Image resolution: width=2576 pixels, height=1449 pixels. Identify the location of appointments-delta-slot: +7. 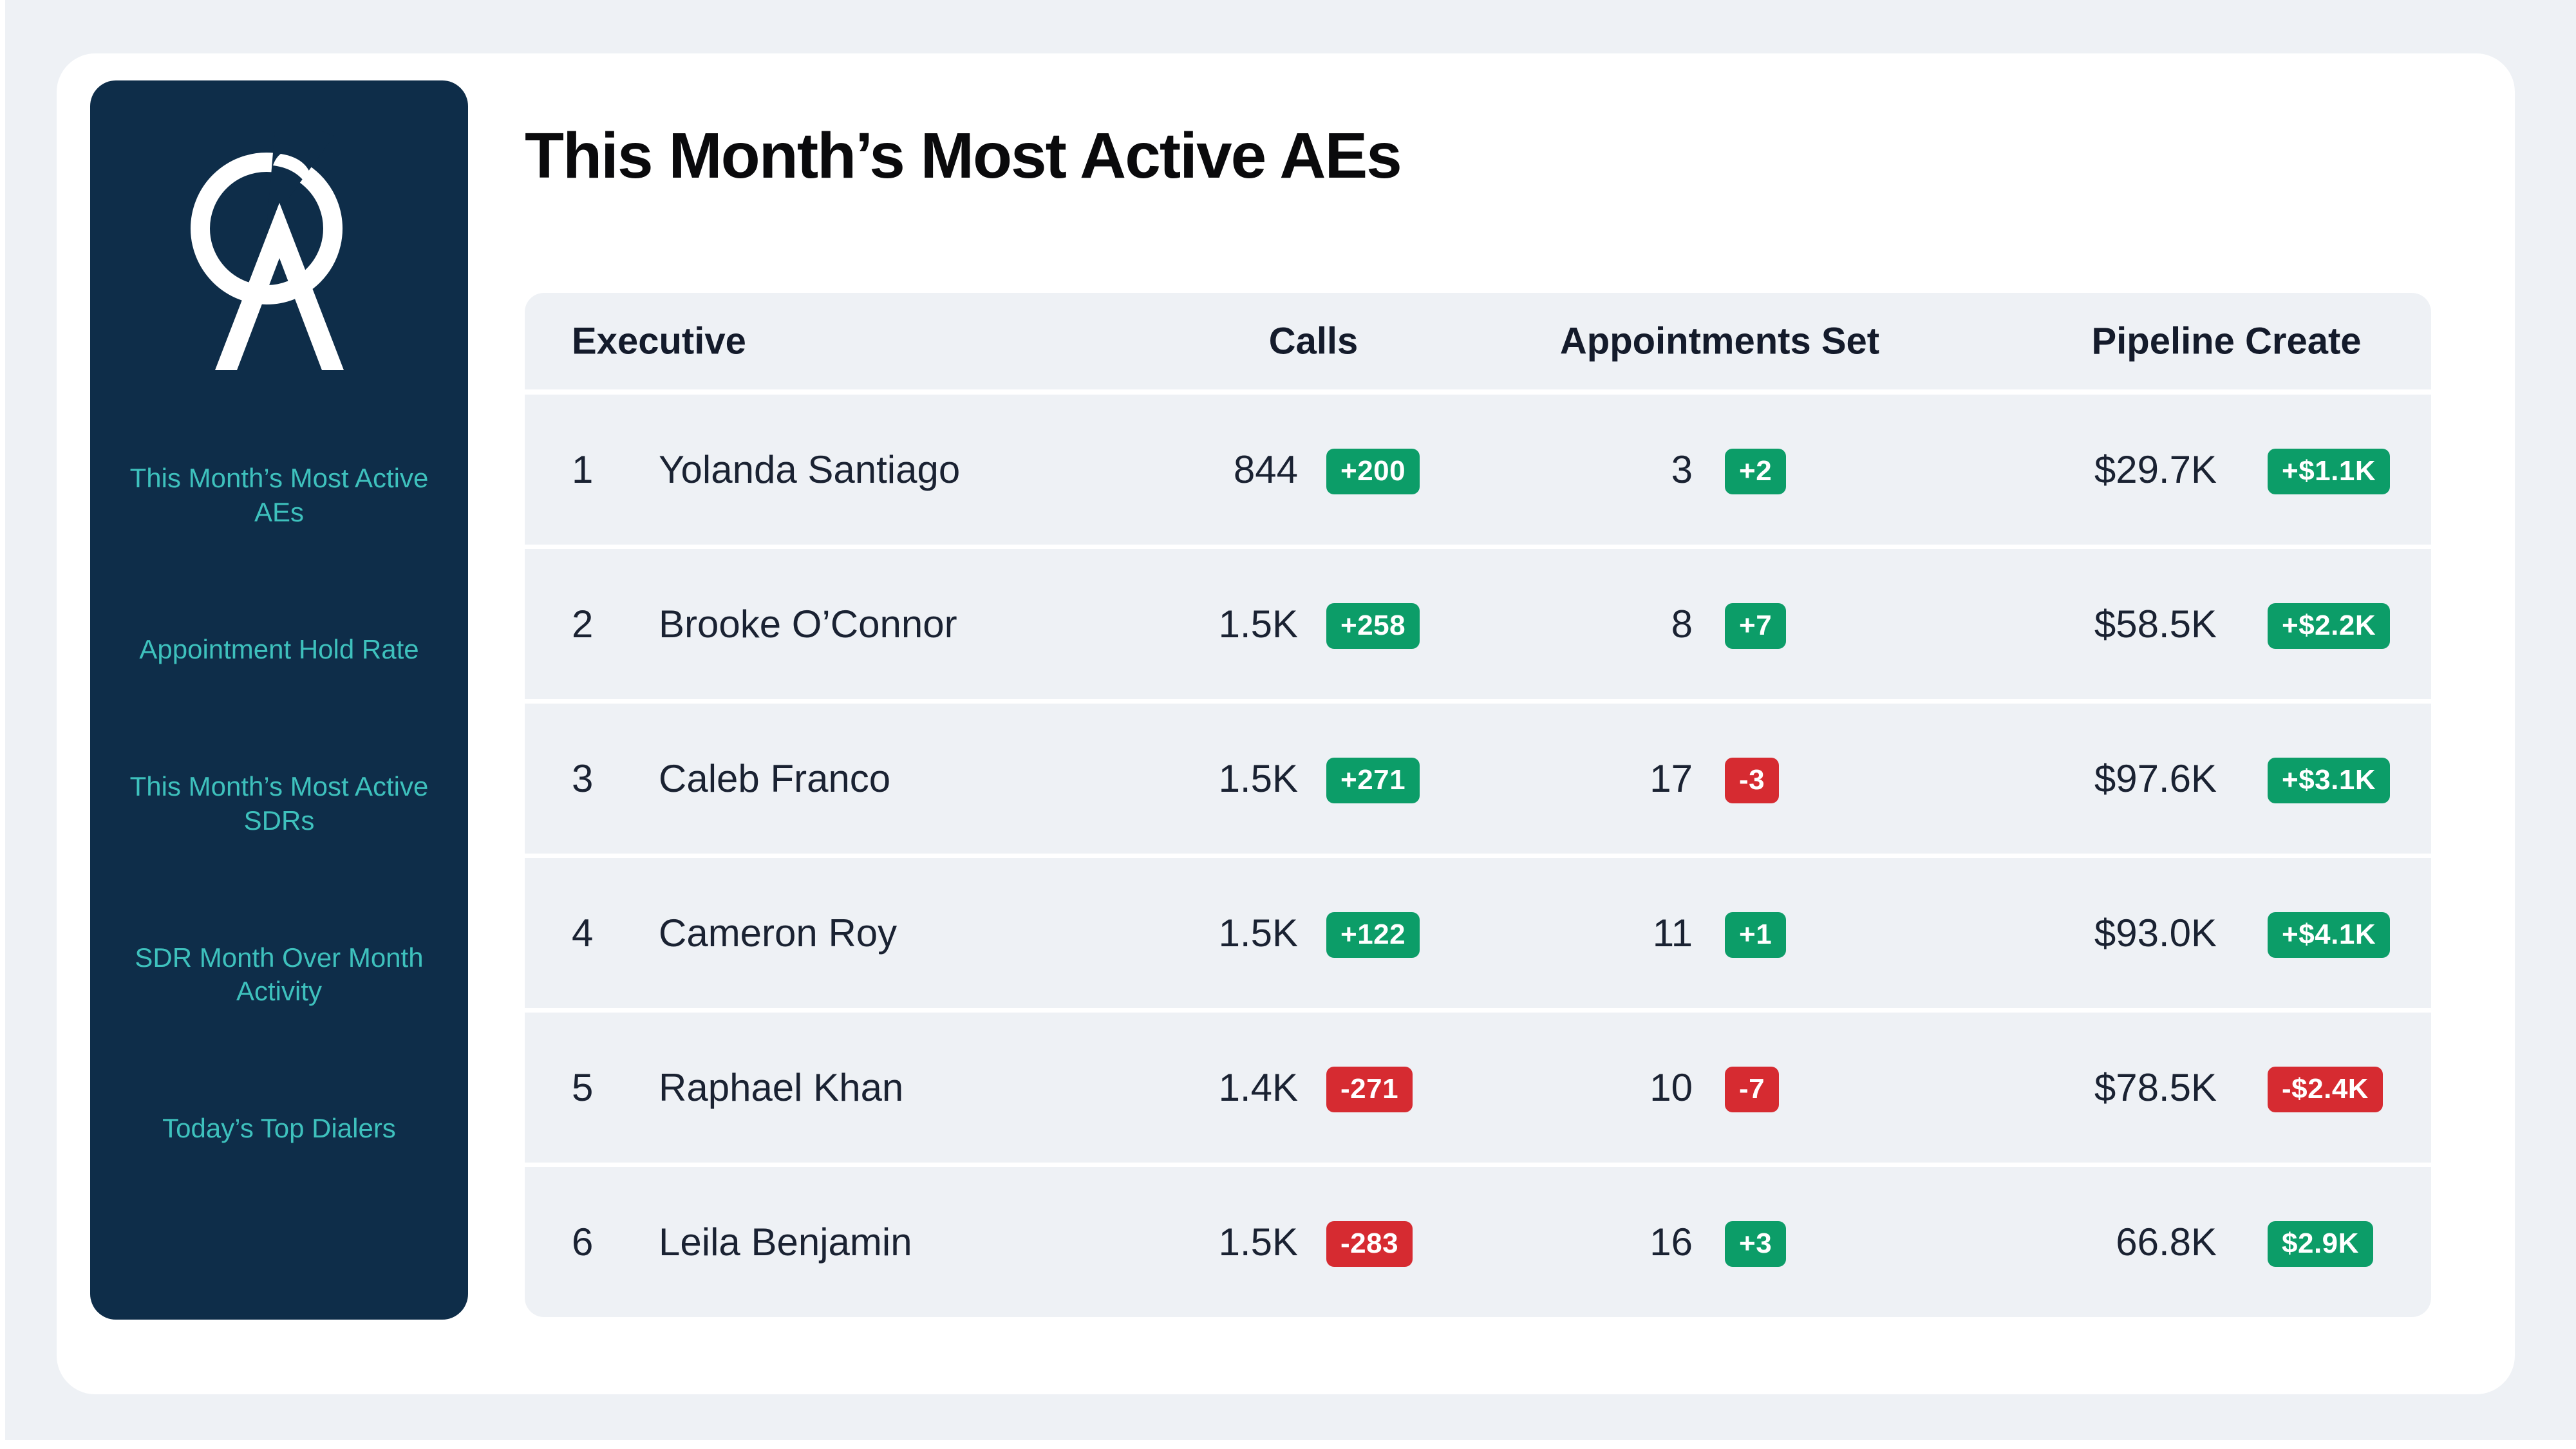
(1744, 624).